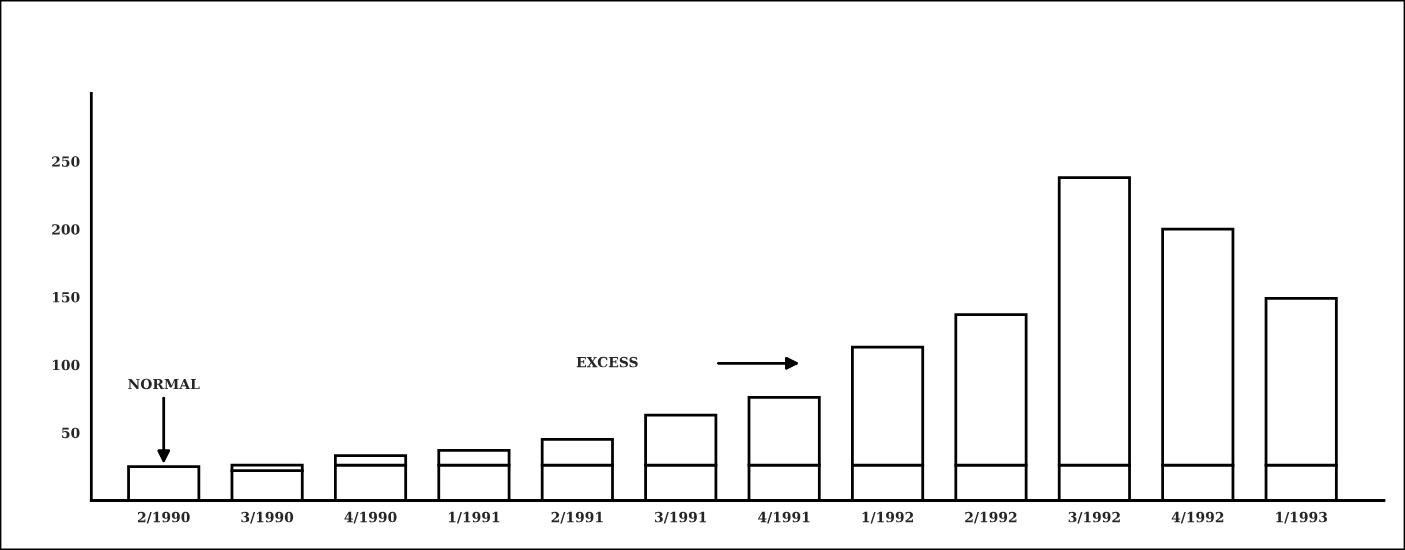  What do you see at coordinates (66, 297) in the screenshot?
I see `y-tick-label: 150` at bounding box center [66, 297].